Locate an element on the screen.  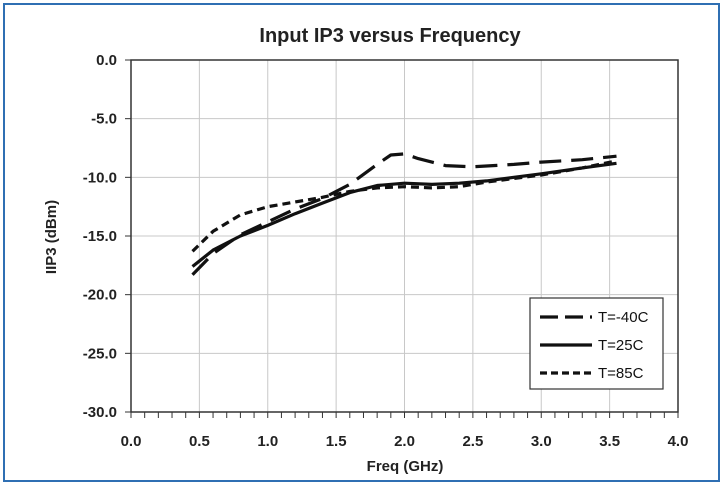
x-tick-label: 2.0 is located at coordinates (404, 441).